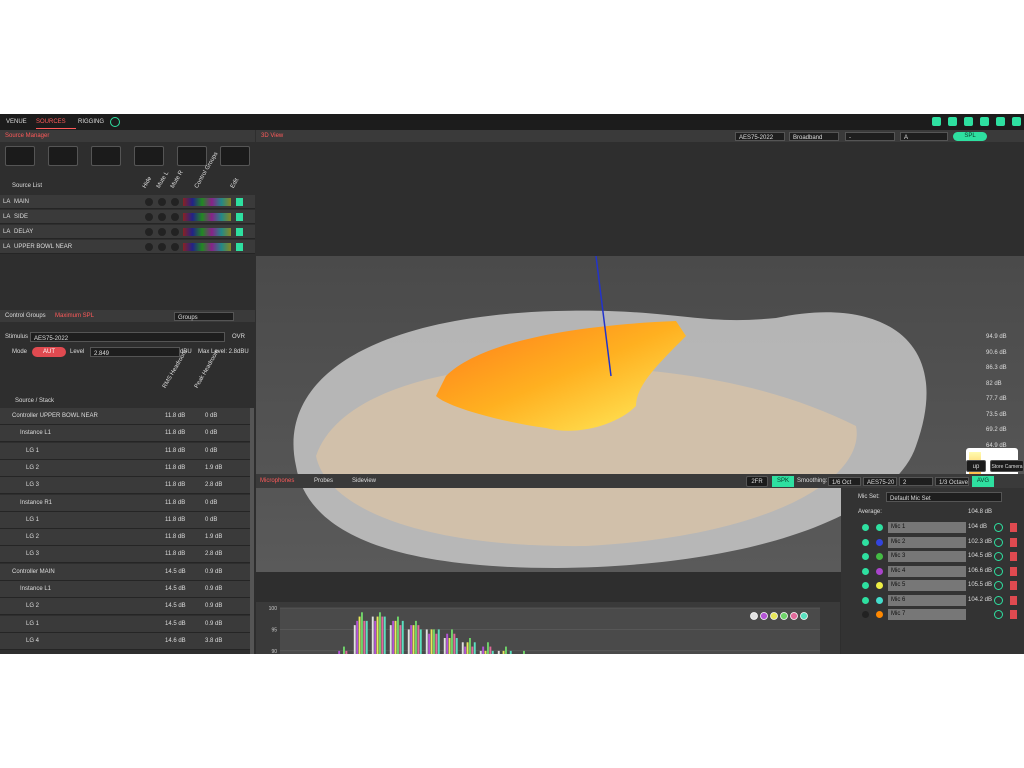 The width and height of the screenshot is (1024, 768). I want to click on mic-name: Mic 2, so click(927, 542).